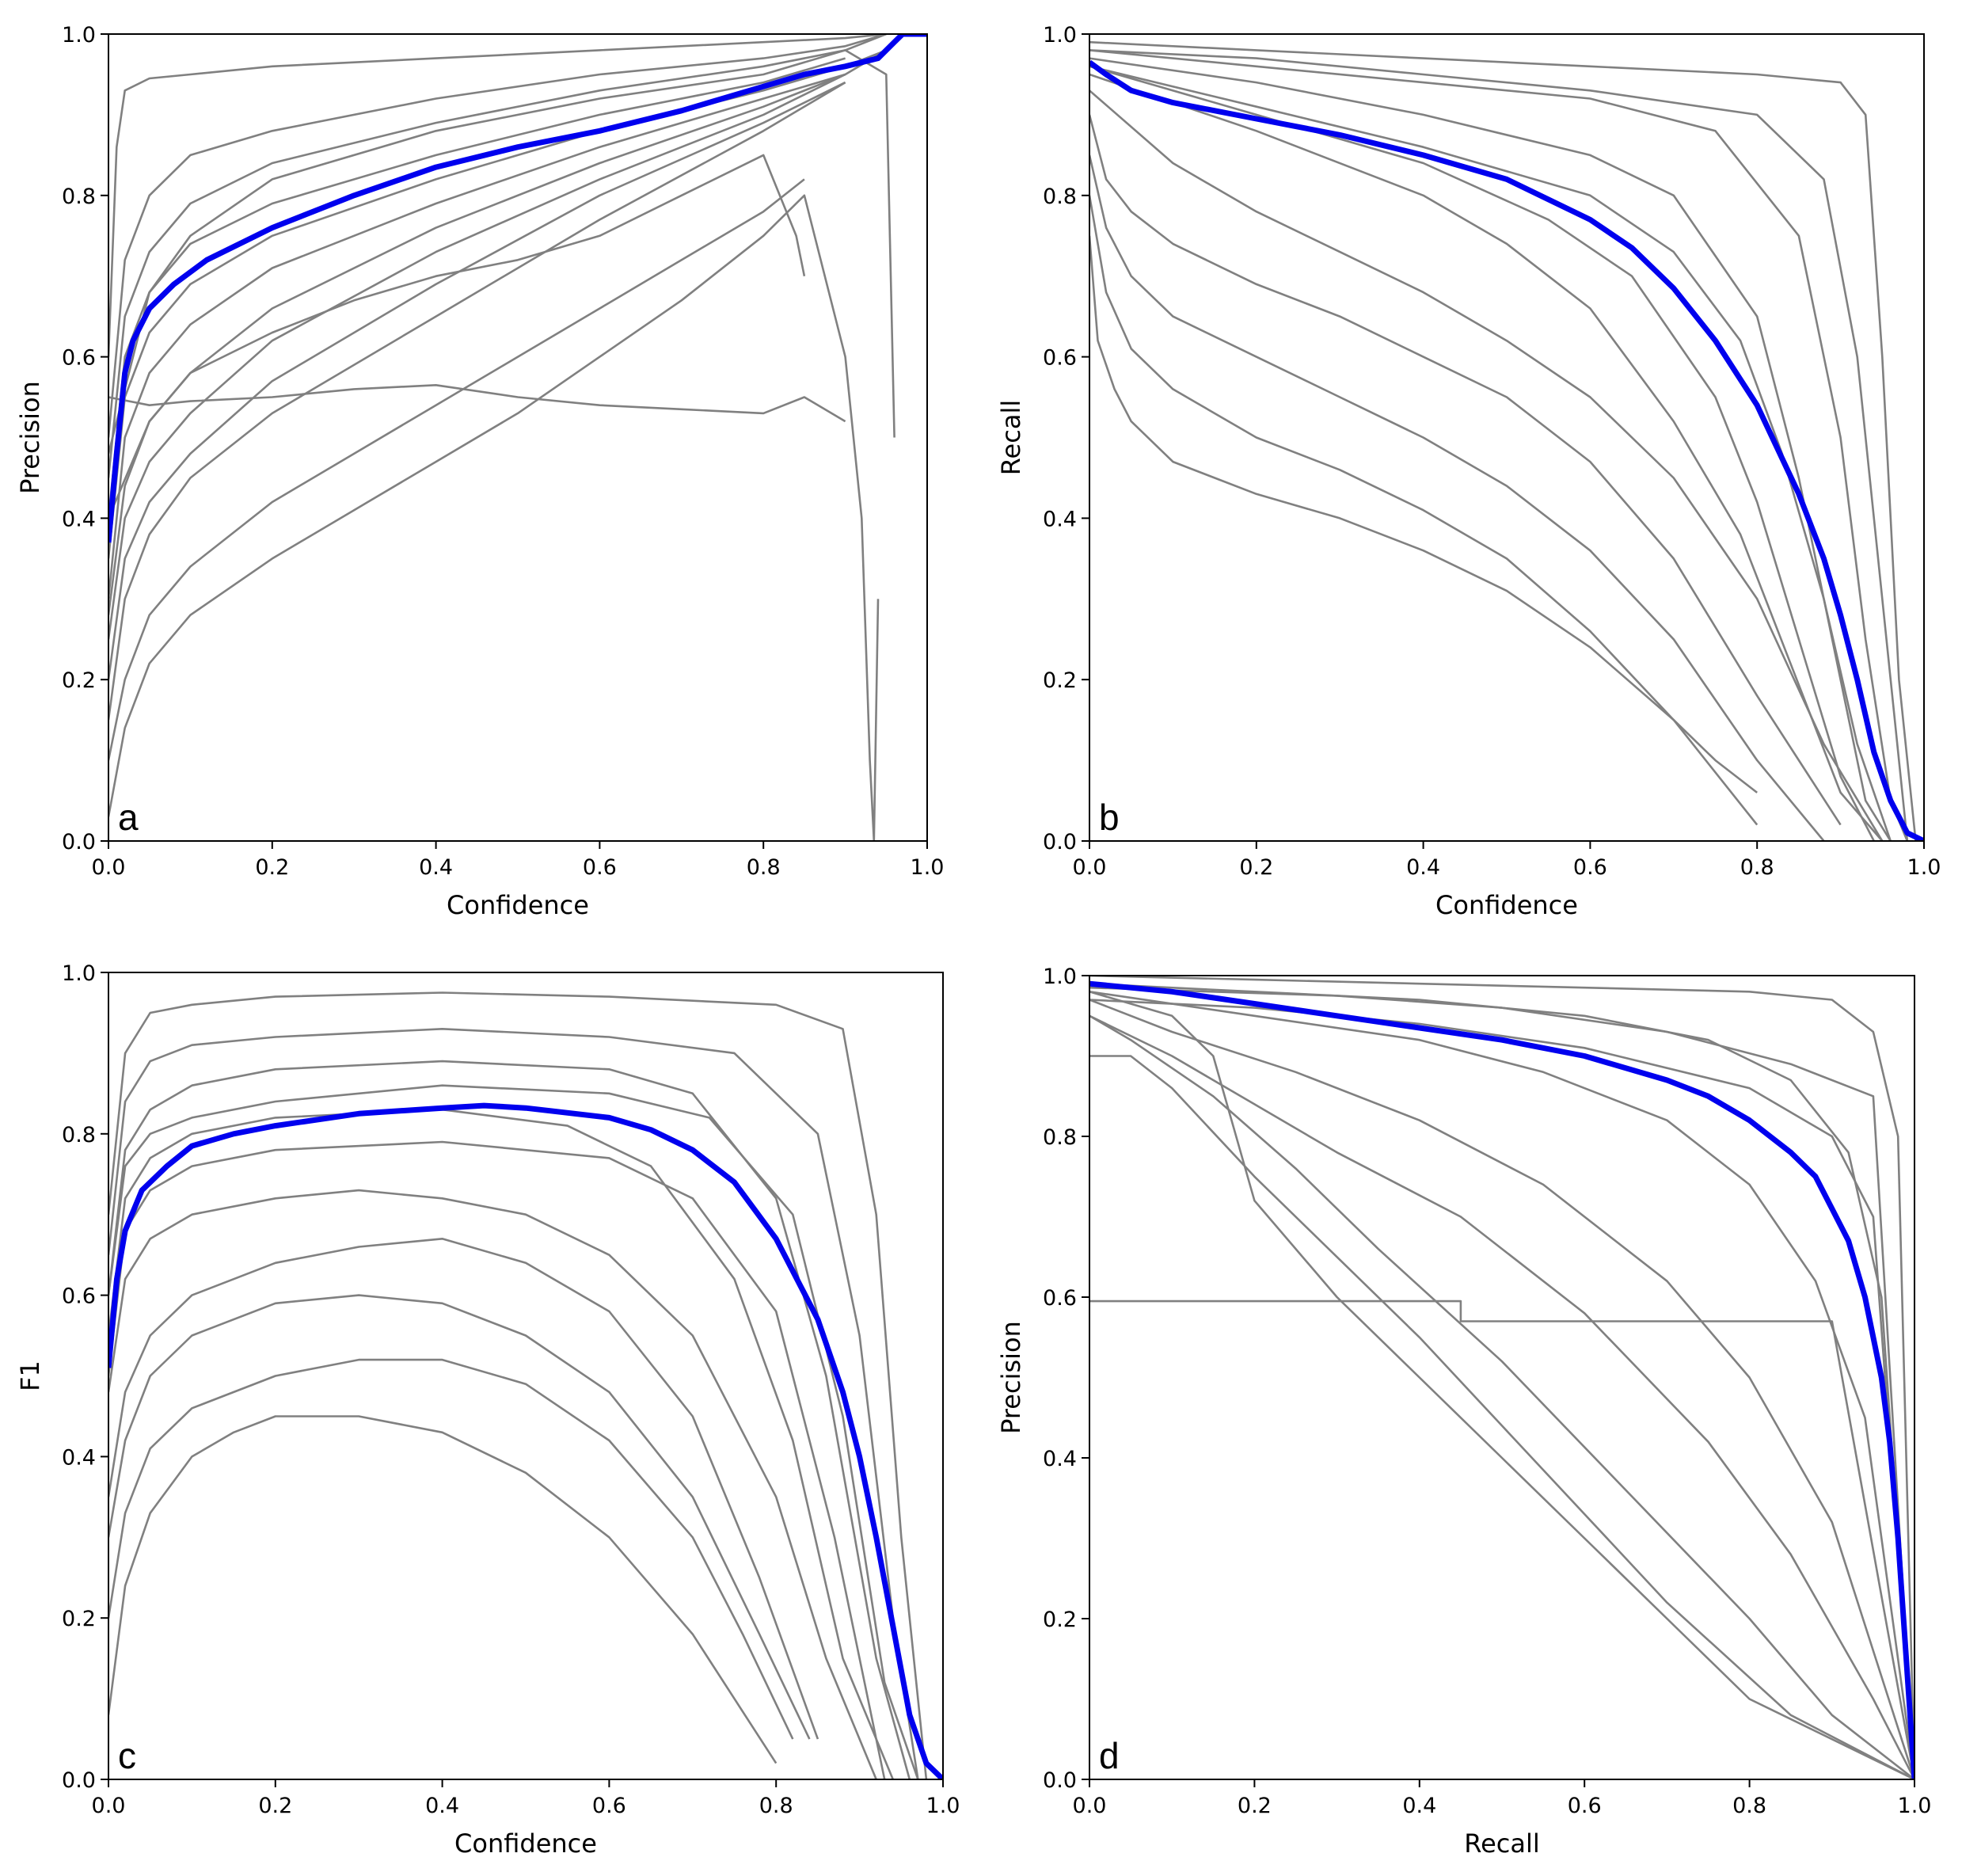 The width and height of the screenshot is (1962, 1876). Describe the element at coordinates (30, 1376) in the screenshot. I see `y-axis-label: F1` at that location.